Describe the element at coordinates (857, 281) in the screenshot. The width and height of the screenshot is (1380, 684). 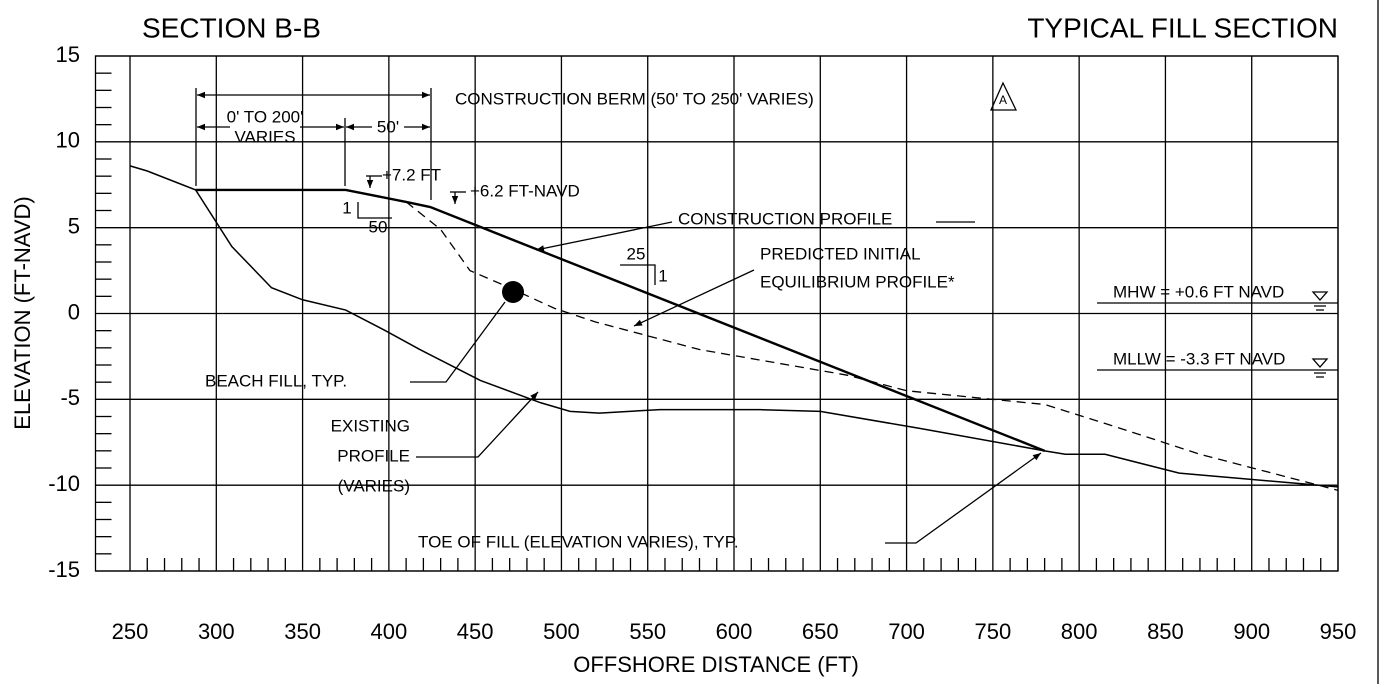
I see `annotation: EQUILIBRIUM PROFILE*` at that location.